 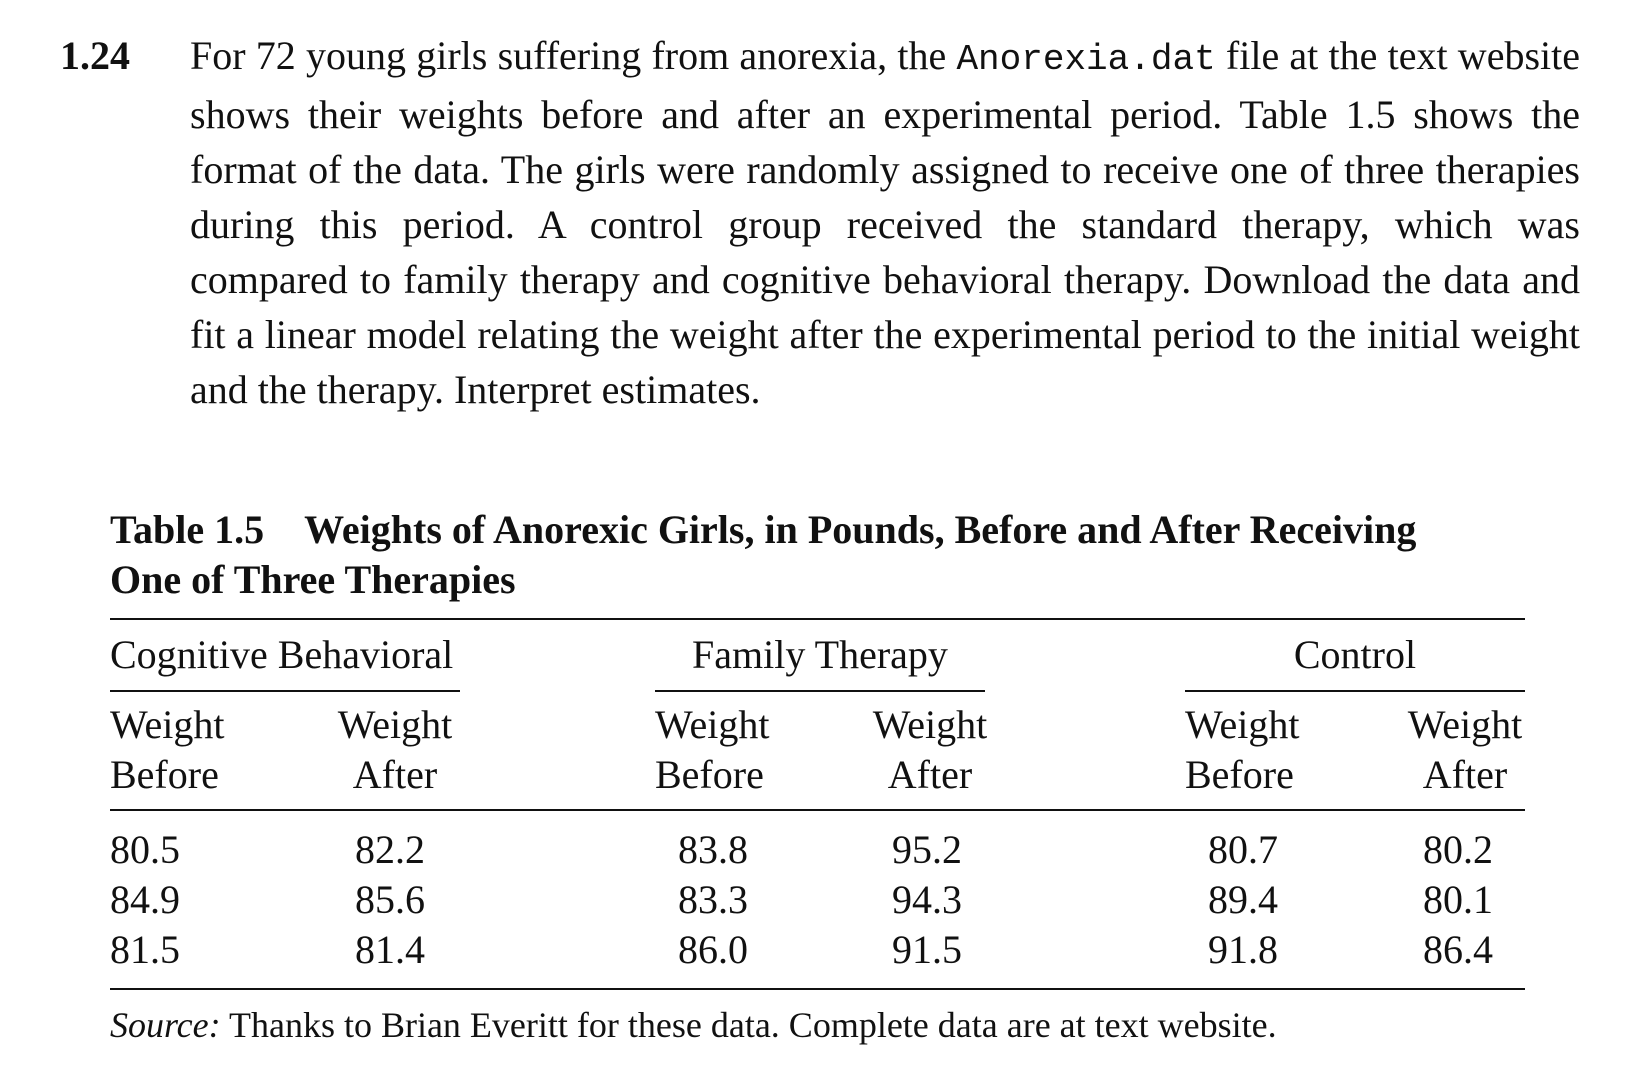 What do you see at coordinates (165, 1025) in the screenshot?
I see `source-label: Source:` at bounding box center [165, 1025].